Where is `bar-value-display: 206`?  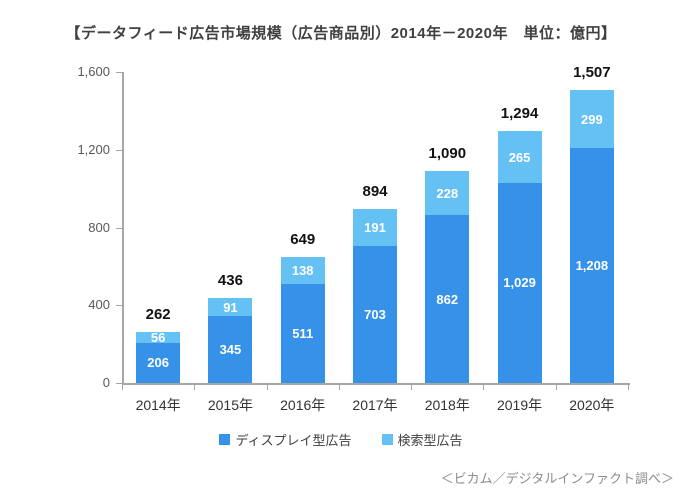
bar-value-display: 206 is located at coordinates (158, 363).